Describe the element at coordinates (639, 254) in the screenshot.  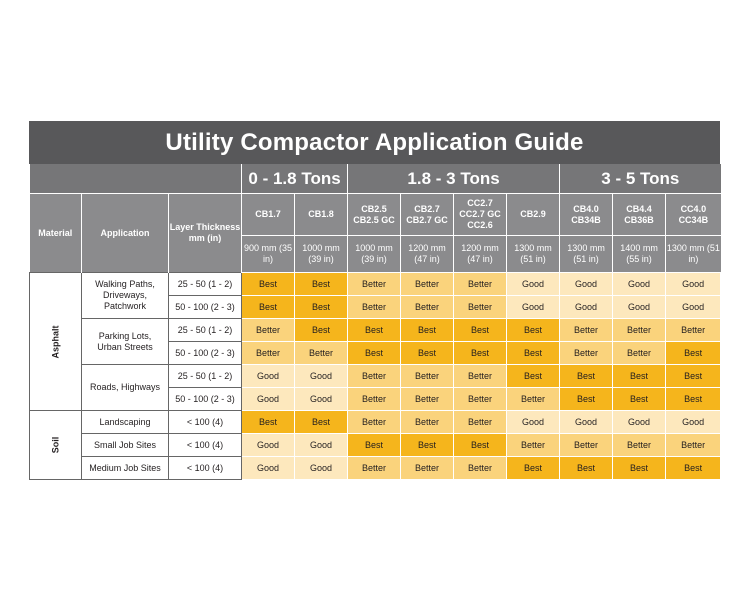
I see `drum-width-header: 1400 mm (55 in)` at that location.